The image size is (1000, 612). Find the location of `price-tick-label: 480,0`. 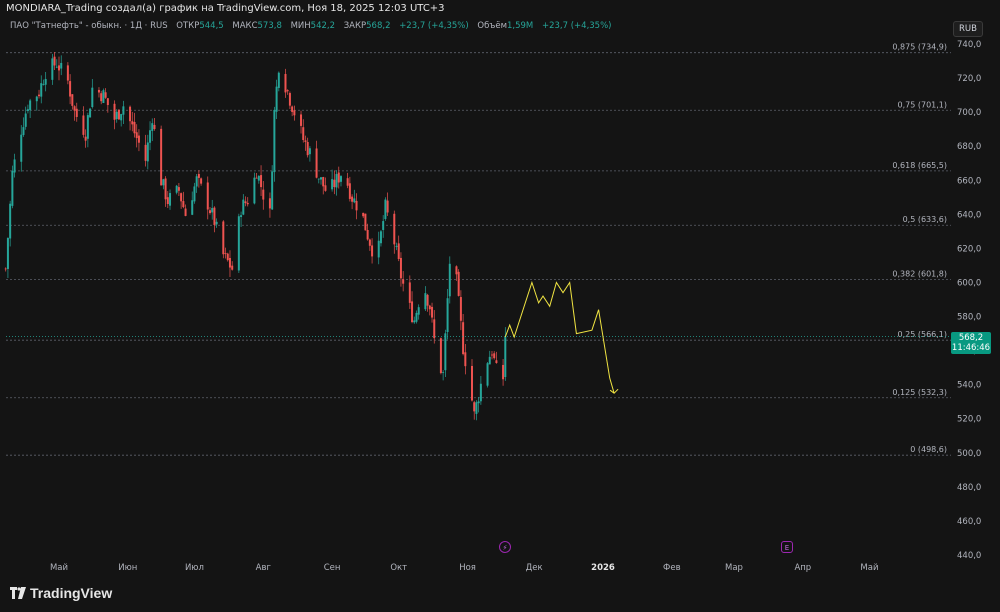

price-tick-label: 480,0 is located at coordinates (969, 488).